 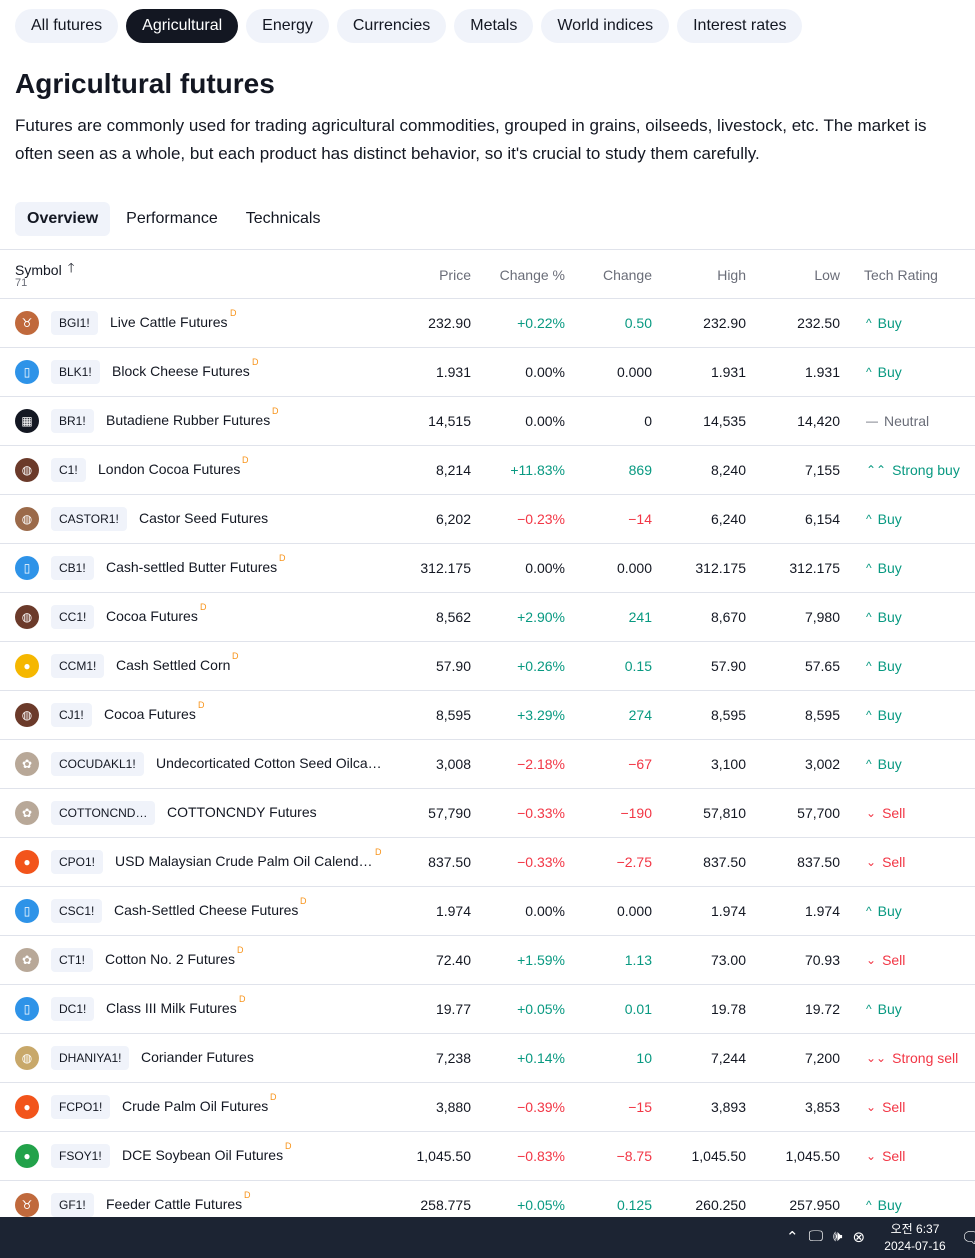 I want to click on instrument-name: Class III Milk Futures, so click(x=171, y=1008).